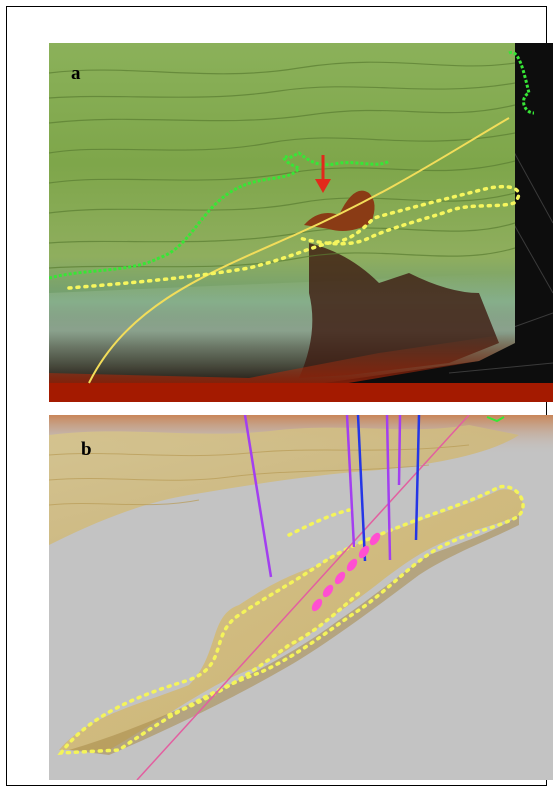 The image size is (555, 794). Describe the element at coordinates (76, 73) in the screenshot. I see `panel-a-label: a` at that location.